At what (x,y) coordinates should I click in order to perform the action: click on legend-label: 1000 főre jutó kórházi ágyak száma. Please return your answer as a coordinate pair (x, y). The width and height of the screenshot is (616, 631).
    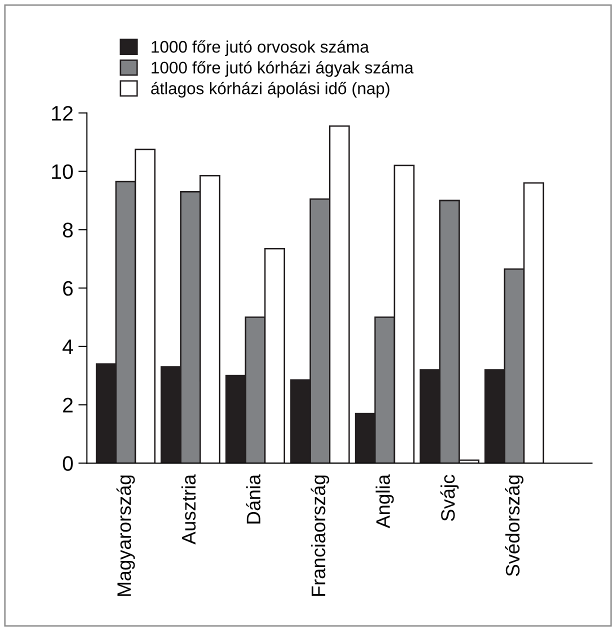
    Looking at the image, I should click on (283, 69).